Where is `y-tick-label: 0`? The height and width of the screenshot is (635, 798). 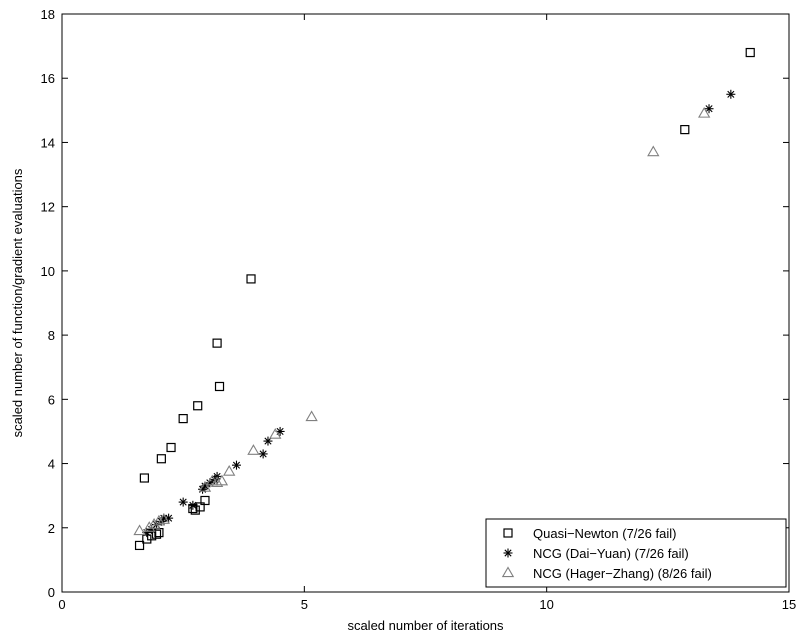
y-tick-label: 0 is located at coordinates (51, 592).